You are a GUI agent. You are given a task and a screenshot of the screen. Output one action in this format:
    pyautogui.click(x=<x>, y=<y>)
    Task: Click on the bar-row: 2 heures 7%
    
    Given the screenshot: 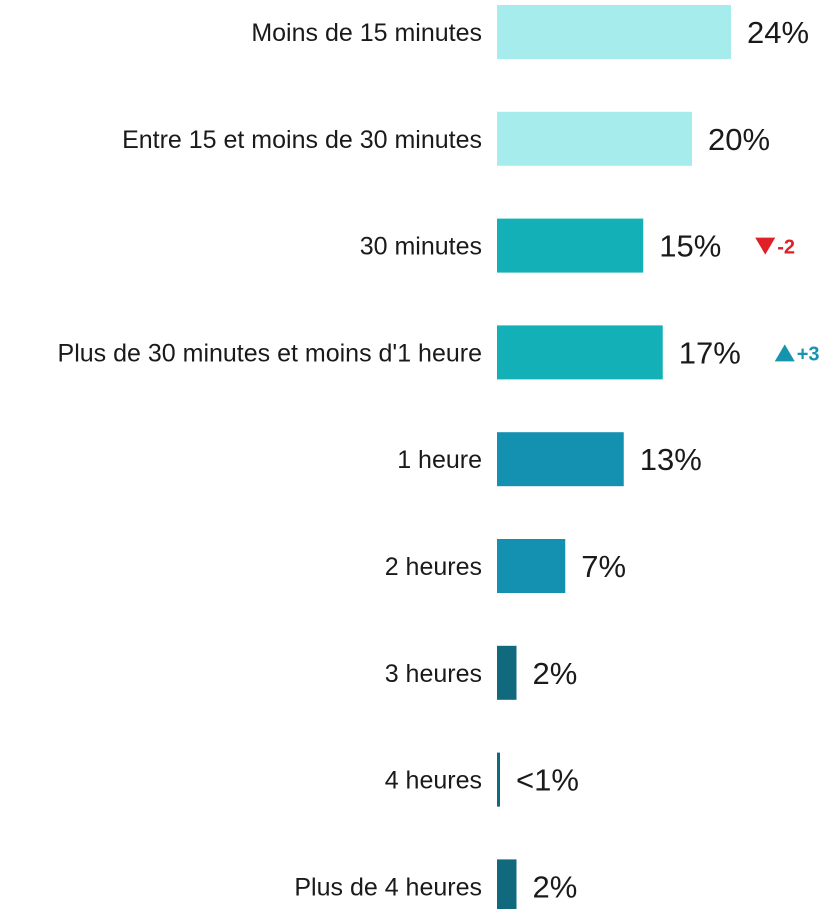 What is the action you would take?
    pyautogui.click(x=505, y=566)
    